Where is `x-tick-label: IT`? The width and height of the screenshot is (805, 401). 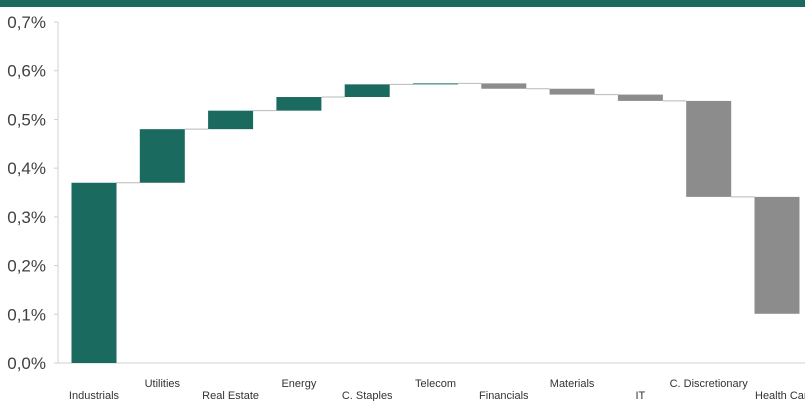
x-tick-label: IT is located at coordinates (641, 395).